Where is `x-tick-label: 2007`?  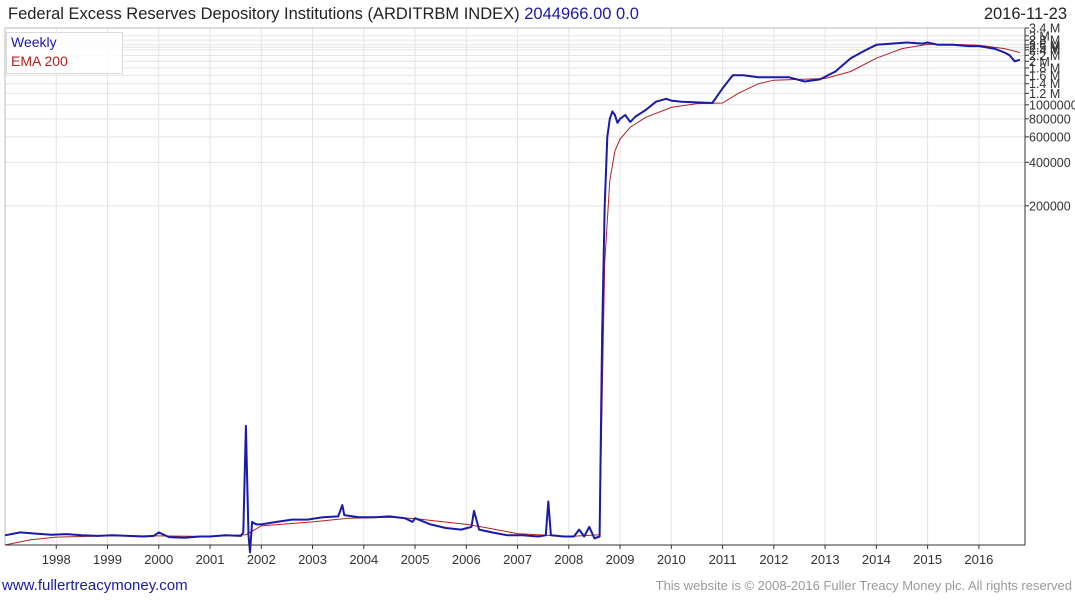 x-tick-label: 2007 is located at coordinates (517, 559).